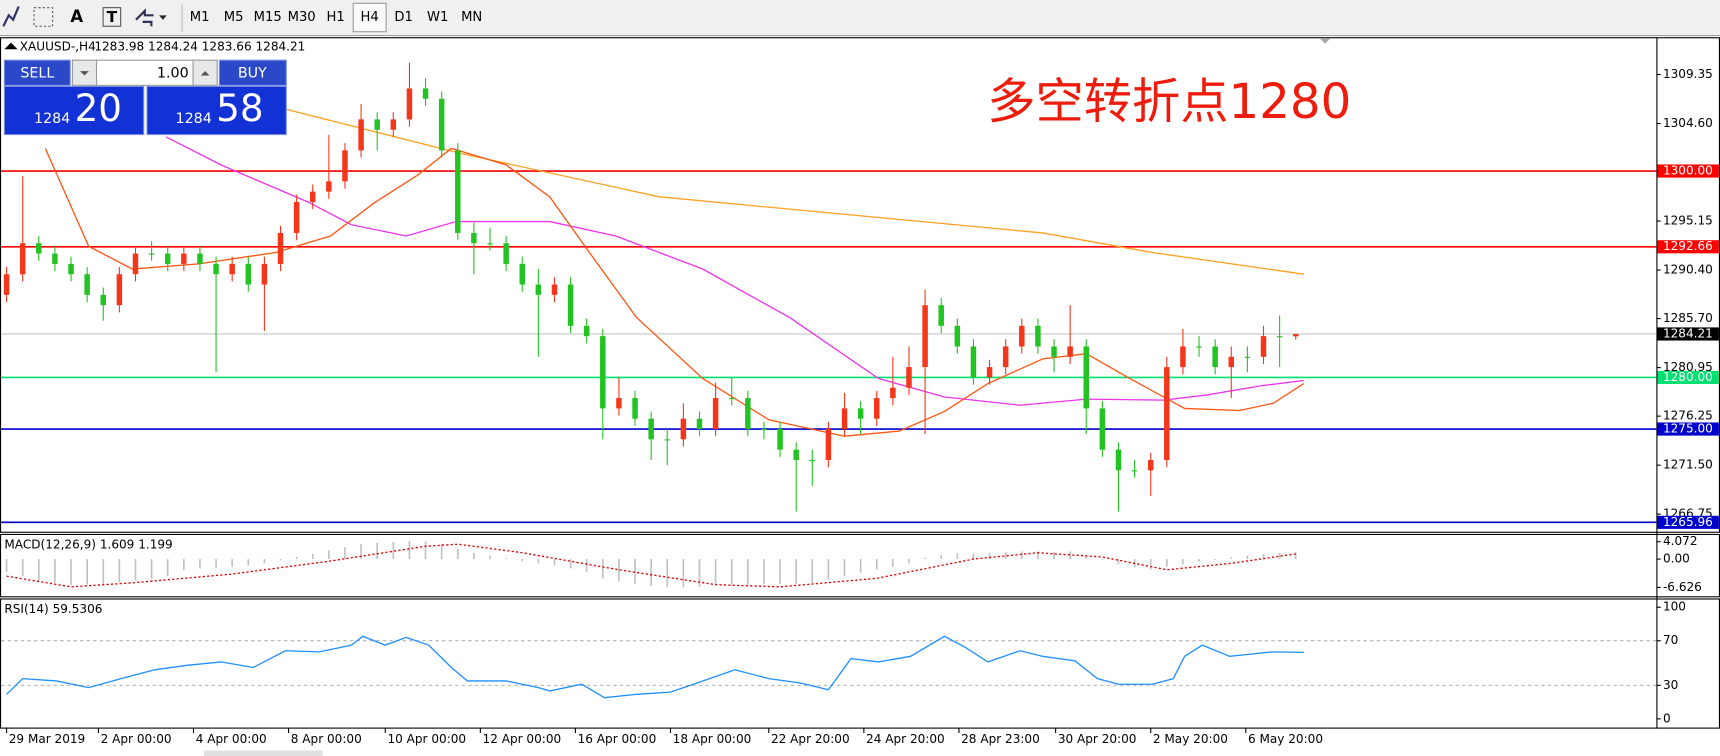 Image resolution: width=1720 pixels, height=756 pixels. Describe the element at coordinates (1190, 739) in the screenshot. I see `x-tick-label: 2 May 20:00` at that location.